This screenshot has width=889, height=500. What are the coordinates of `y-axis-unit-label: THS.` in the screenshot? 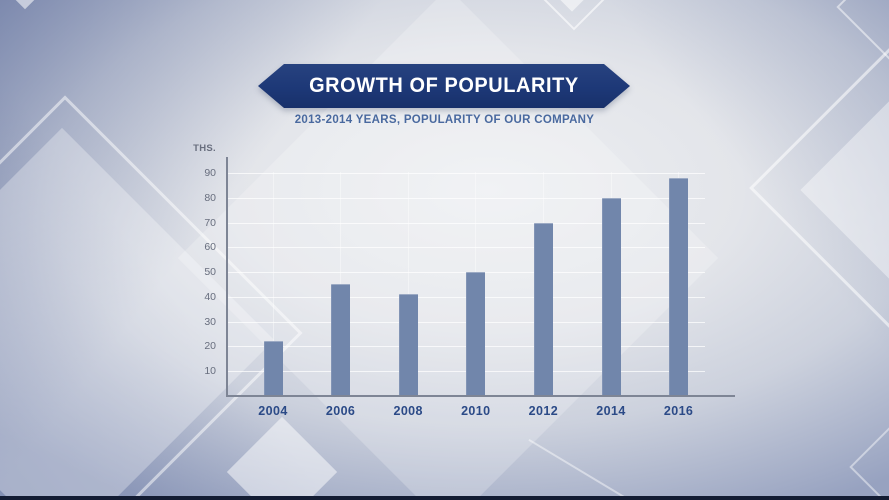 It's located at (204, 148).